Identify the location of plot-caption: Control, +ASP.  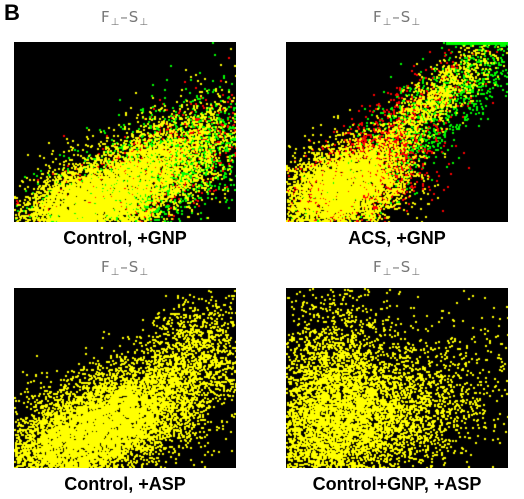
(125, 484).